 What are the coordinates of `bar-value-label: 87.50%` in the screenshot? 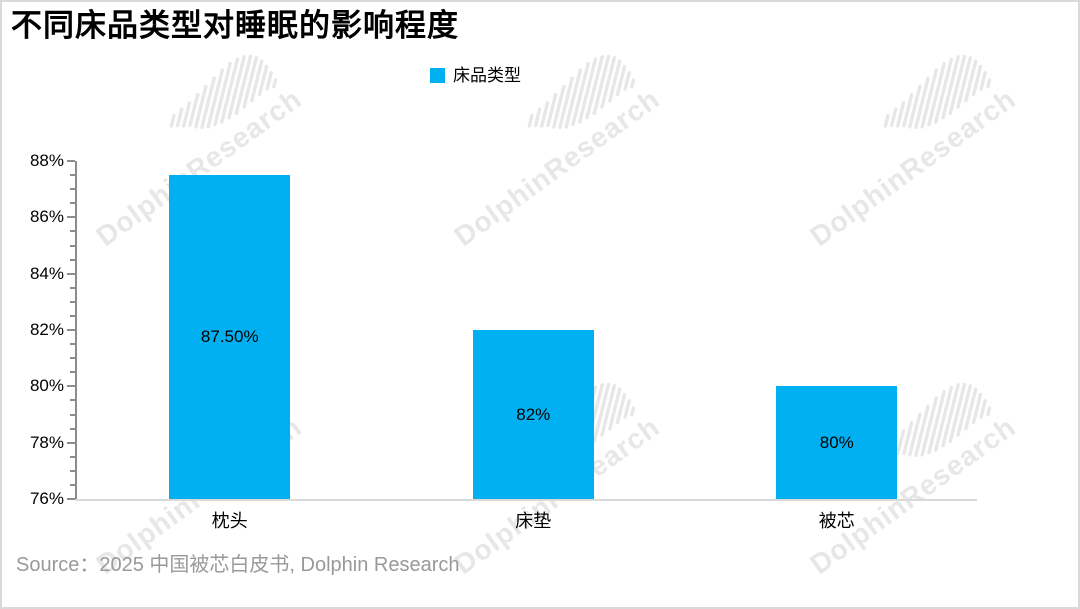 It's located at (229, 337).